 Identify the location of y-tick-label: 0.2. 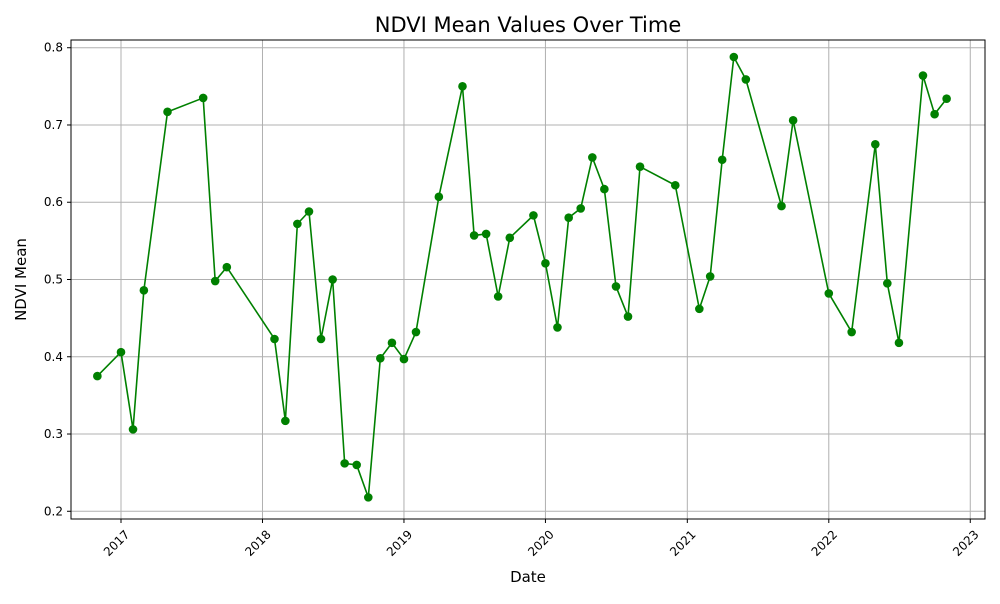
(53, 511).